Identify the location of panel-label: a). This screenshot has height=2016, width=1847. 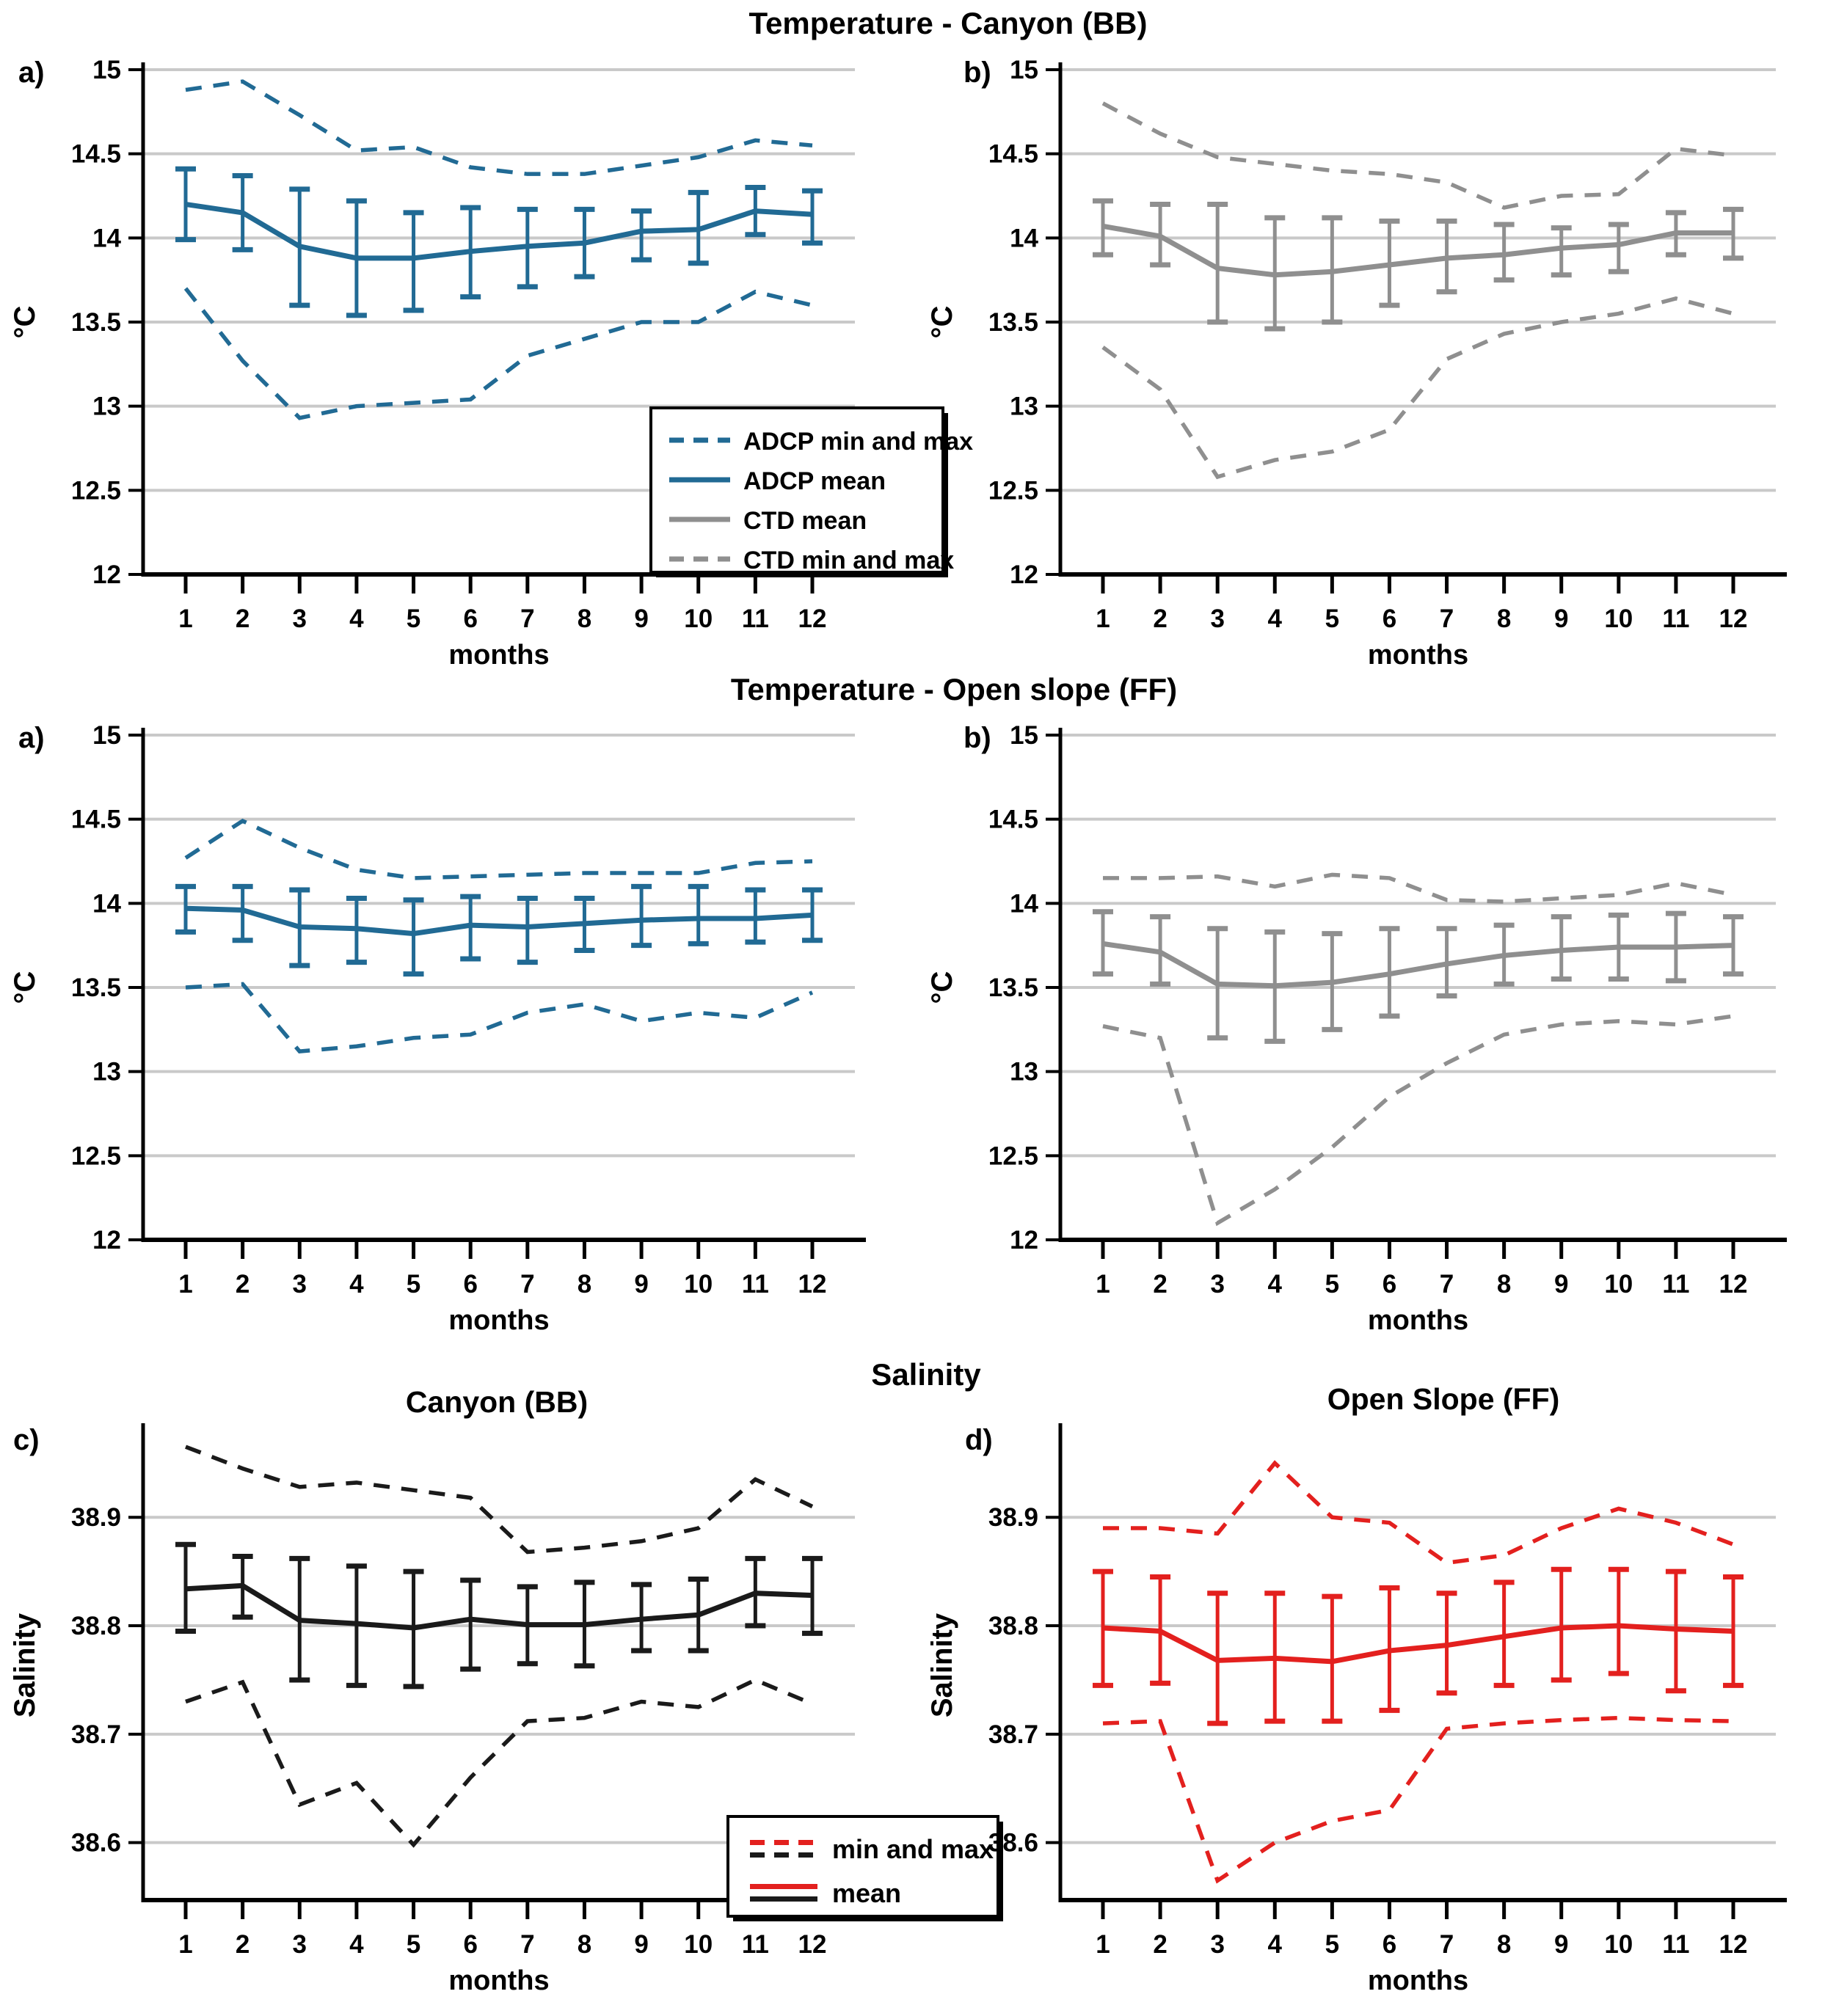
(31, 738).